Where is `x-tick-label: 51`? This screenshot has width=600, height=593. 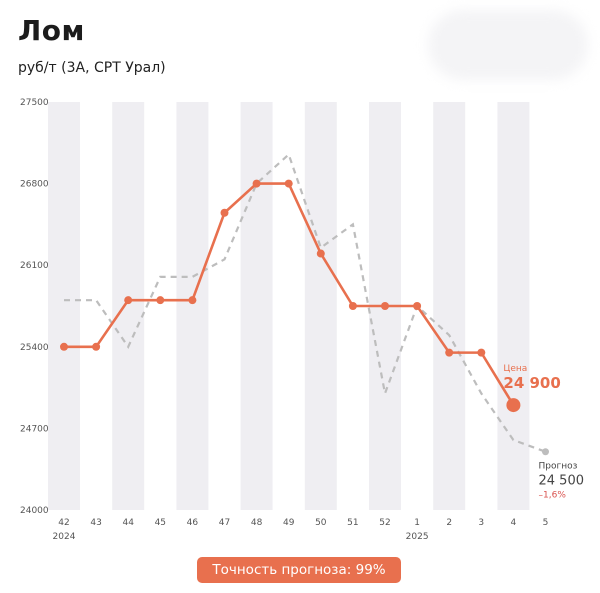
x-tick-label: 51 is located at coordinates (352, 523).